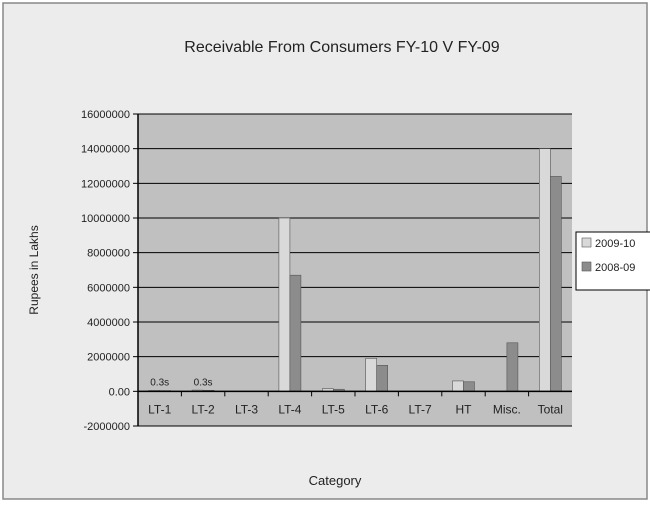 Image resolution: width=650 pixels, height=507 pixels. Describe the element at coordinates (333, 409) in the screenshot. I see `x-tick-label: LT-5` at that location.